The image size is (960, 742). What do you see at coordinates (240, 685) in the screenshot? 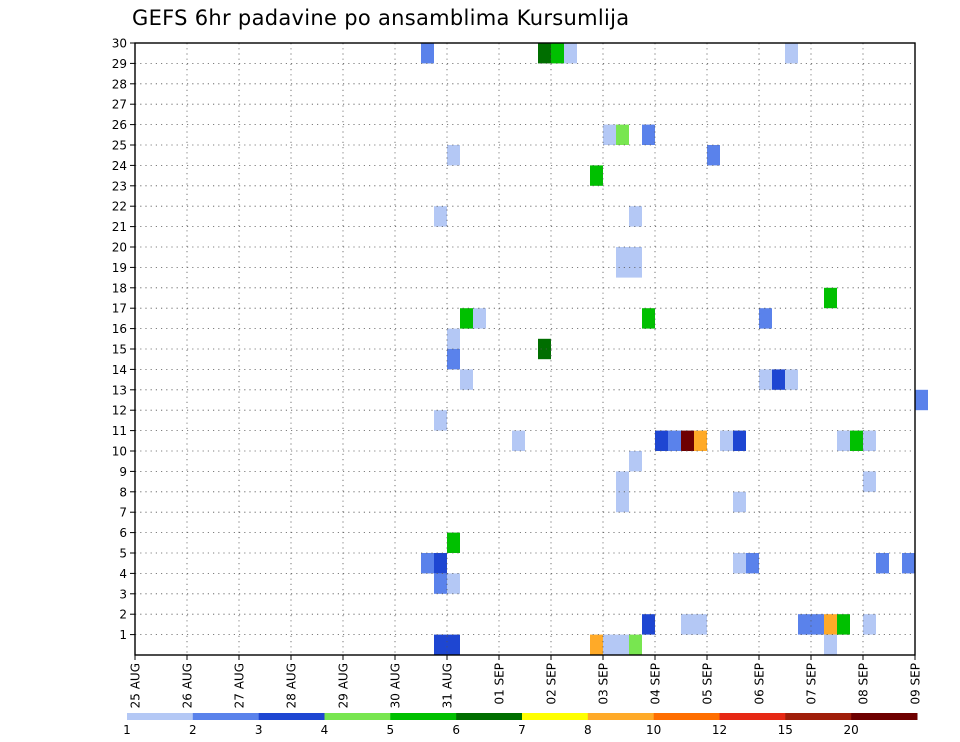
I see `x-tick-label: 27 AUG` at bounding box center [240, 685].